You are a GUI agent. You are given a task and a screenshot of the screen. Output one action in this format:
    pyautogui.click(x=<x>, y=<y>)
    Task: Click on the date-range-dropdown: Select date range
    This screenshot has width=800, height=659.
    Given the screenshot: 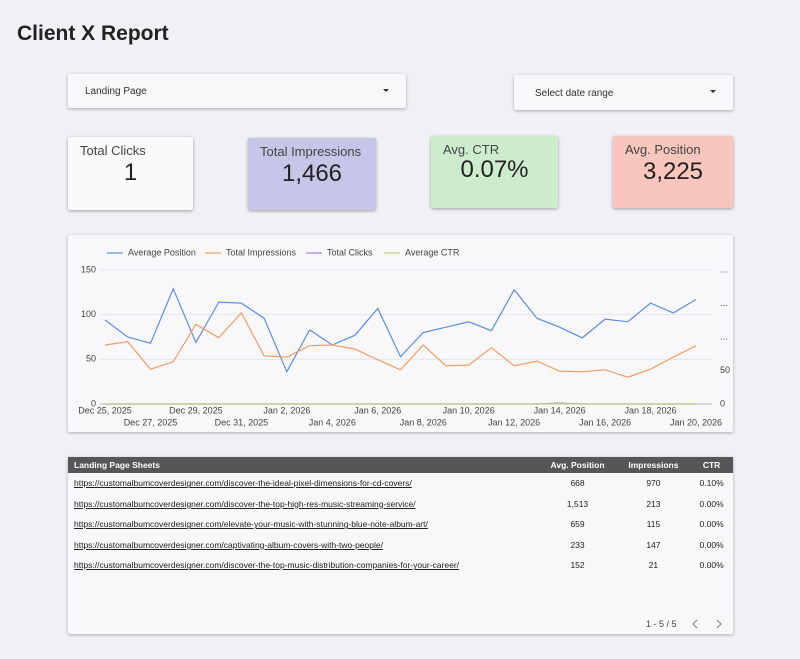 What is the action you would take?
    pyautogui.click(x=623, y=92)
    